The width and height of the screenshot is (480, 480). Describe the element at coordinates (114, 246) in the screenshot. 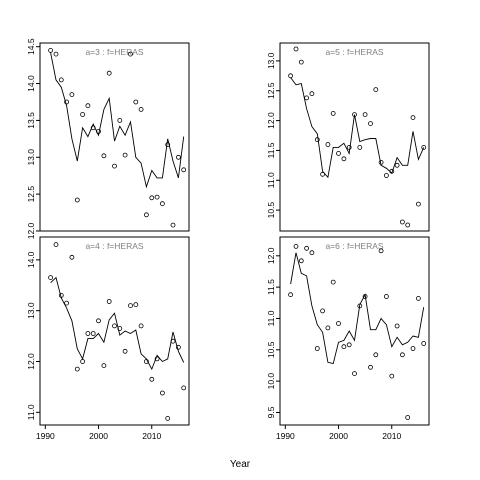

I see `panel-title: a=4 : f=HERAS` at that location.